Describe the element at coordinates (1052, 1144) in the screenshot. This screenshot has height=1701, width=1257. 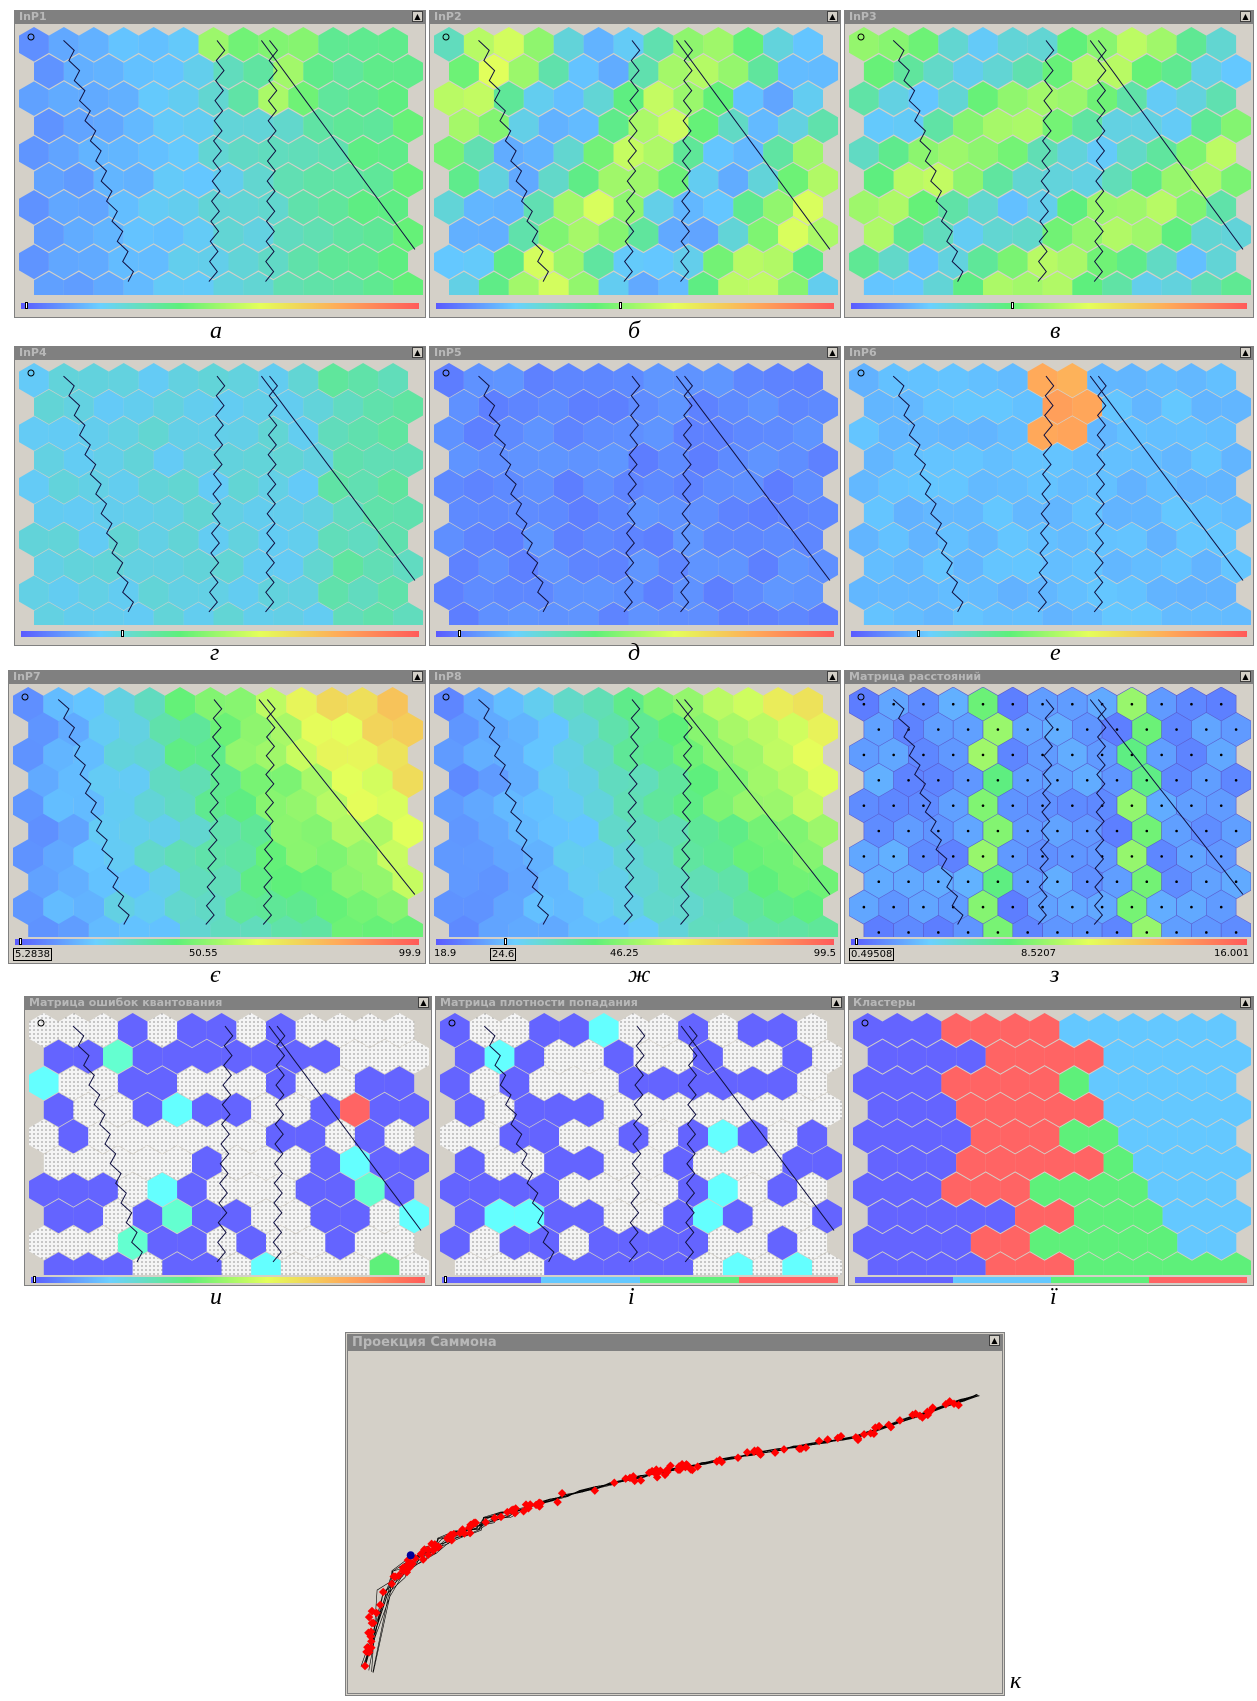
I see `som-map` at that location.